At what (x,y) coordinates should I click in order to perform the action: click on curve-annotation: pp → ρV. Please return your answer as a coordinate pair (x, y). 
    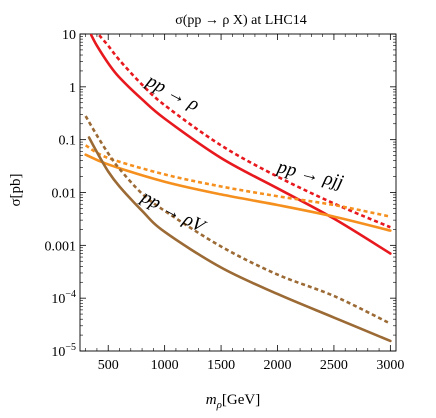
    Looking at the image, I should click on (173, 212).